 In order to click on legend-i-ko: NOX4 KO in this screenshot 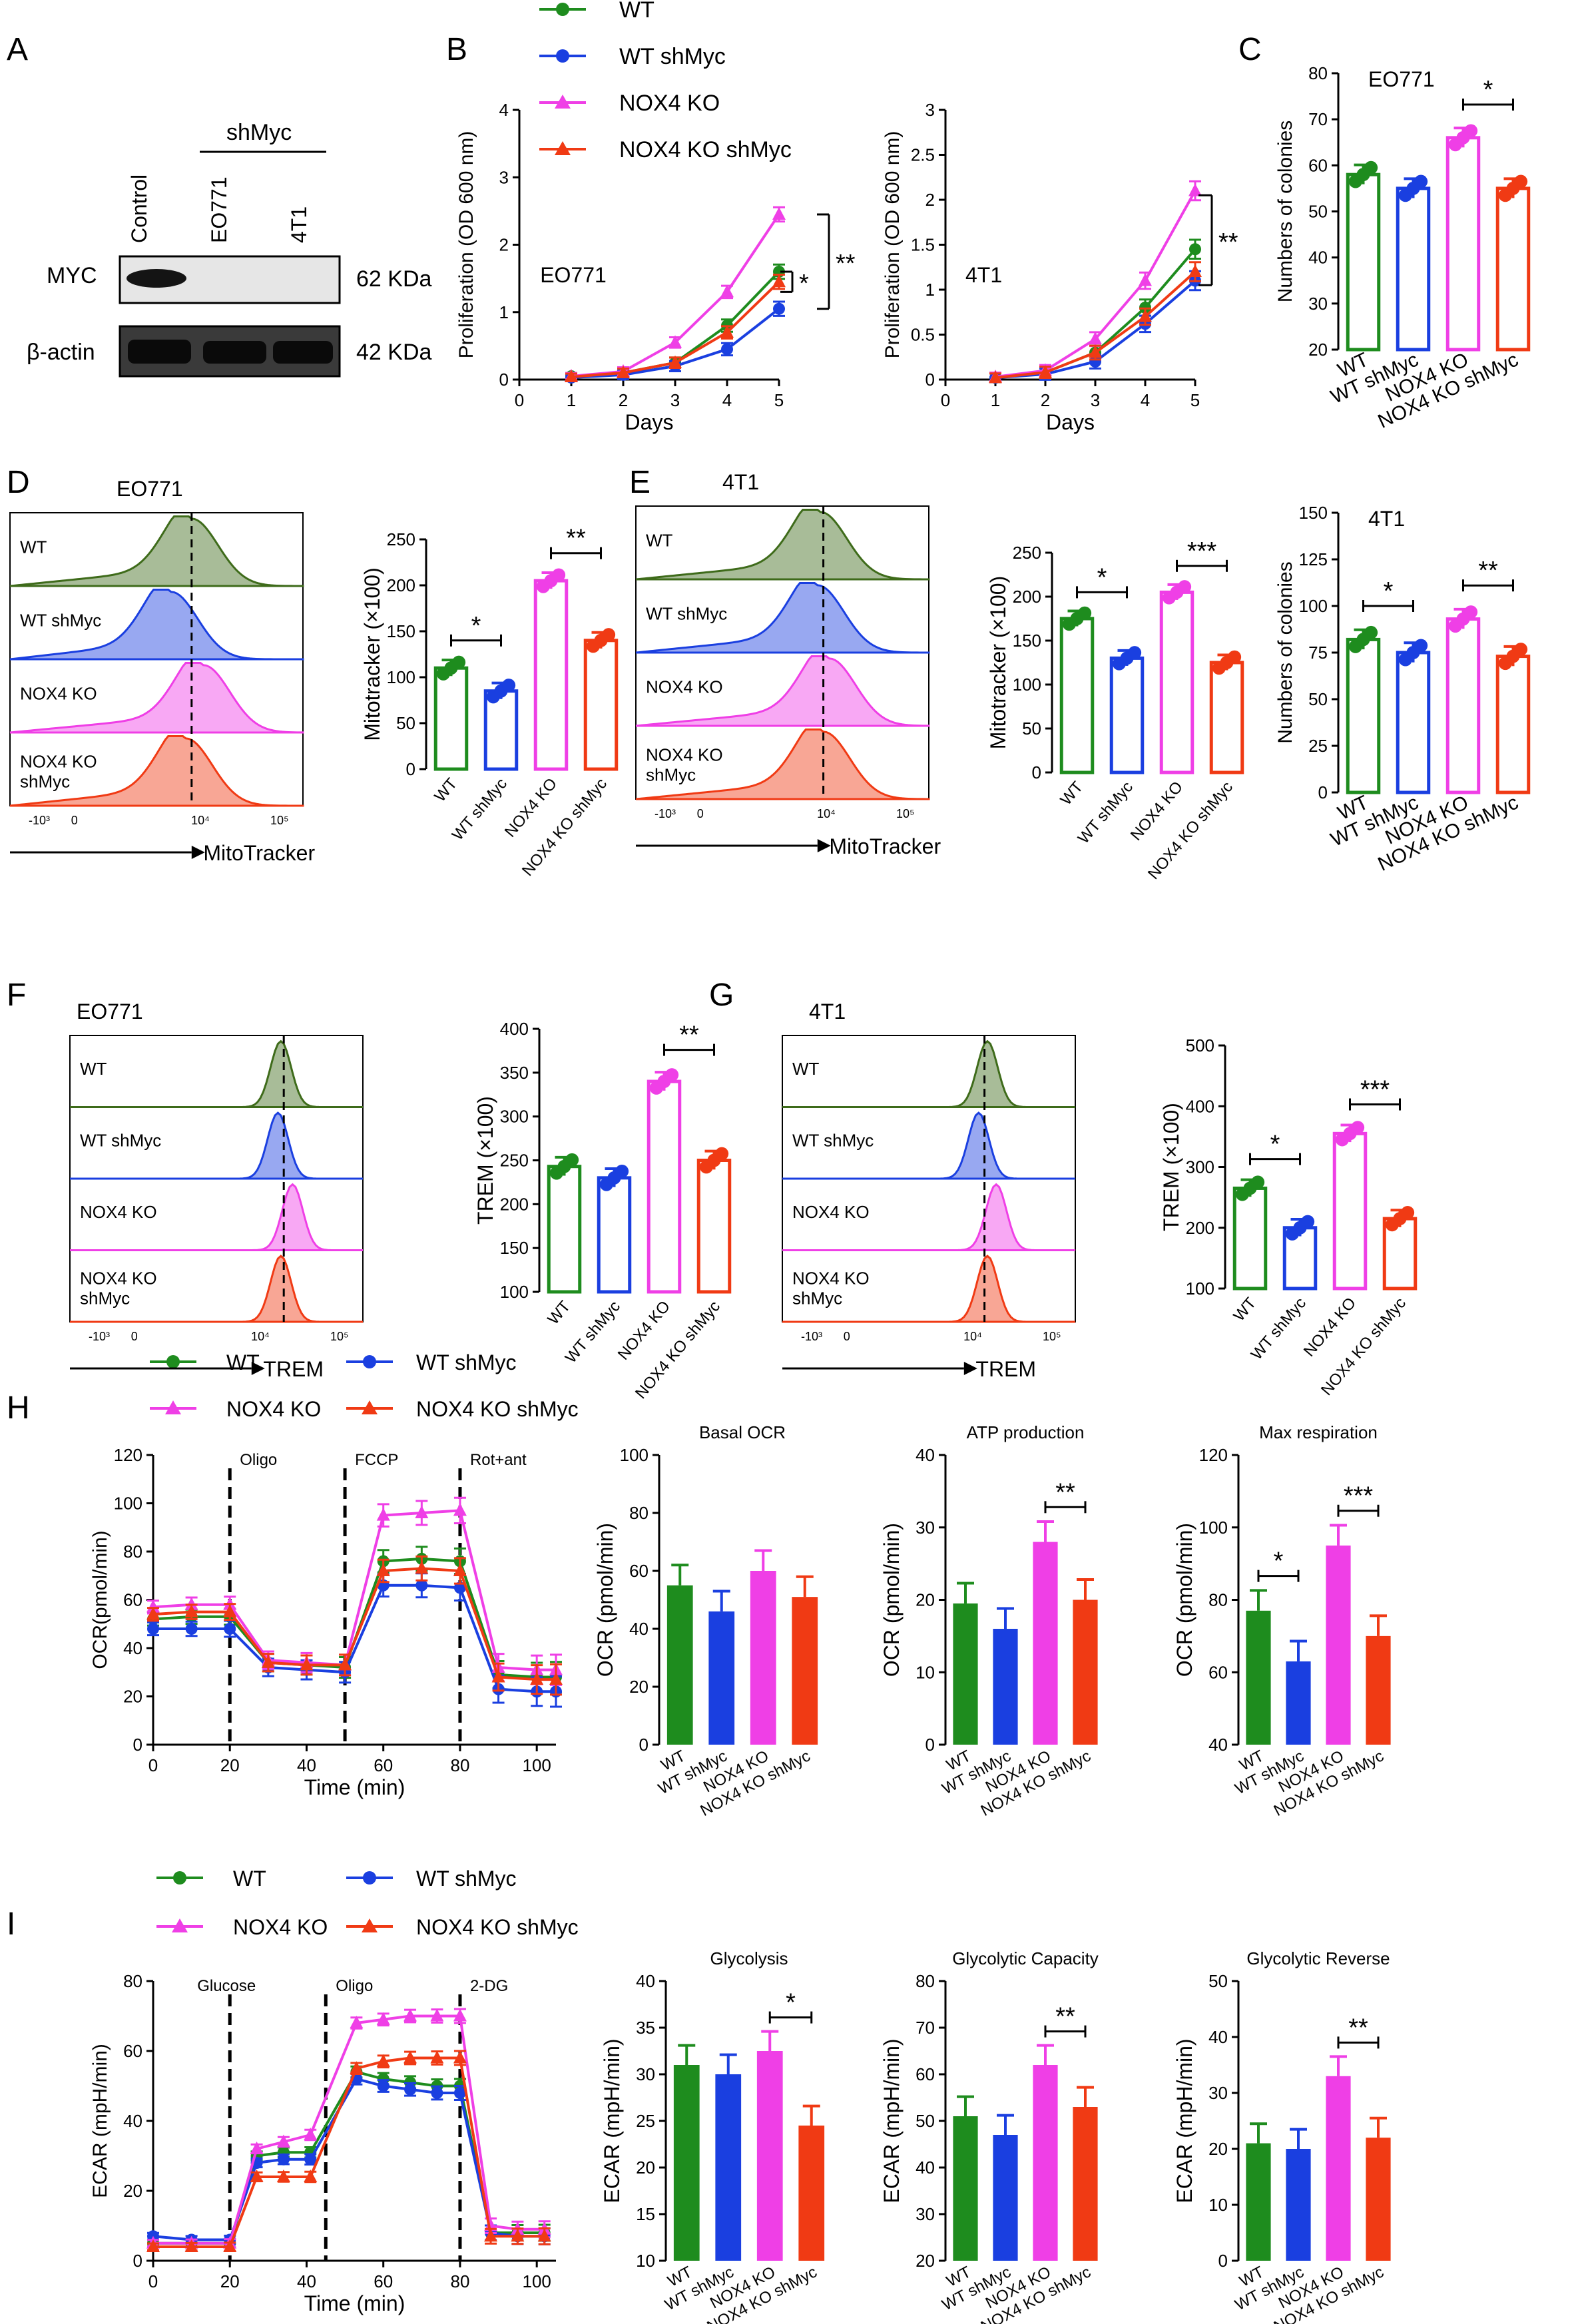, I will do `click(281, 1927)`.